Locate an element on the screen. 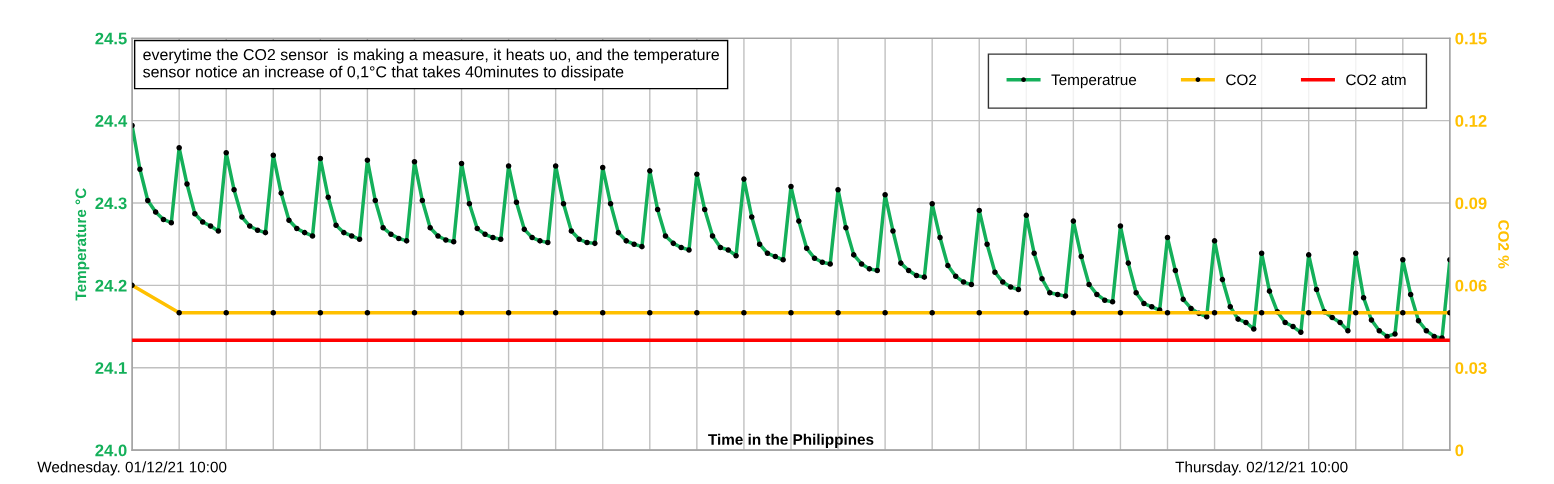 The image size is (1554, 484). y-tick-label: 24.1 is located at coordinates (111, 368).